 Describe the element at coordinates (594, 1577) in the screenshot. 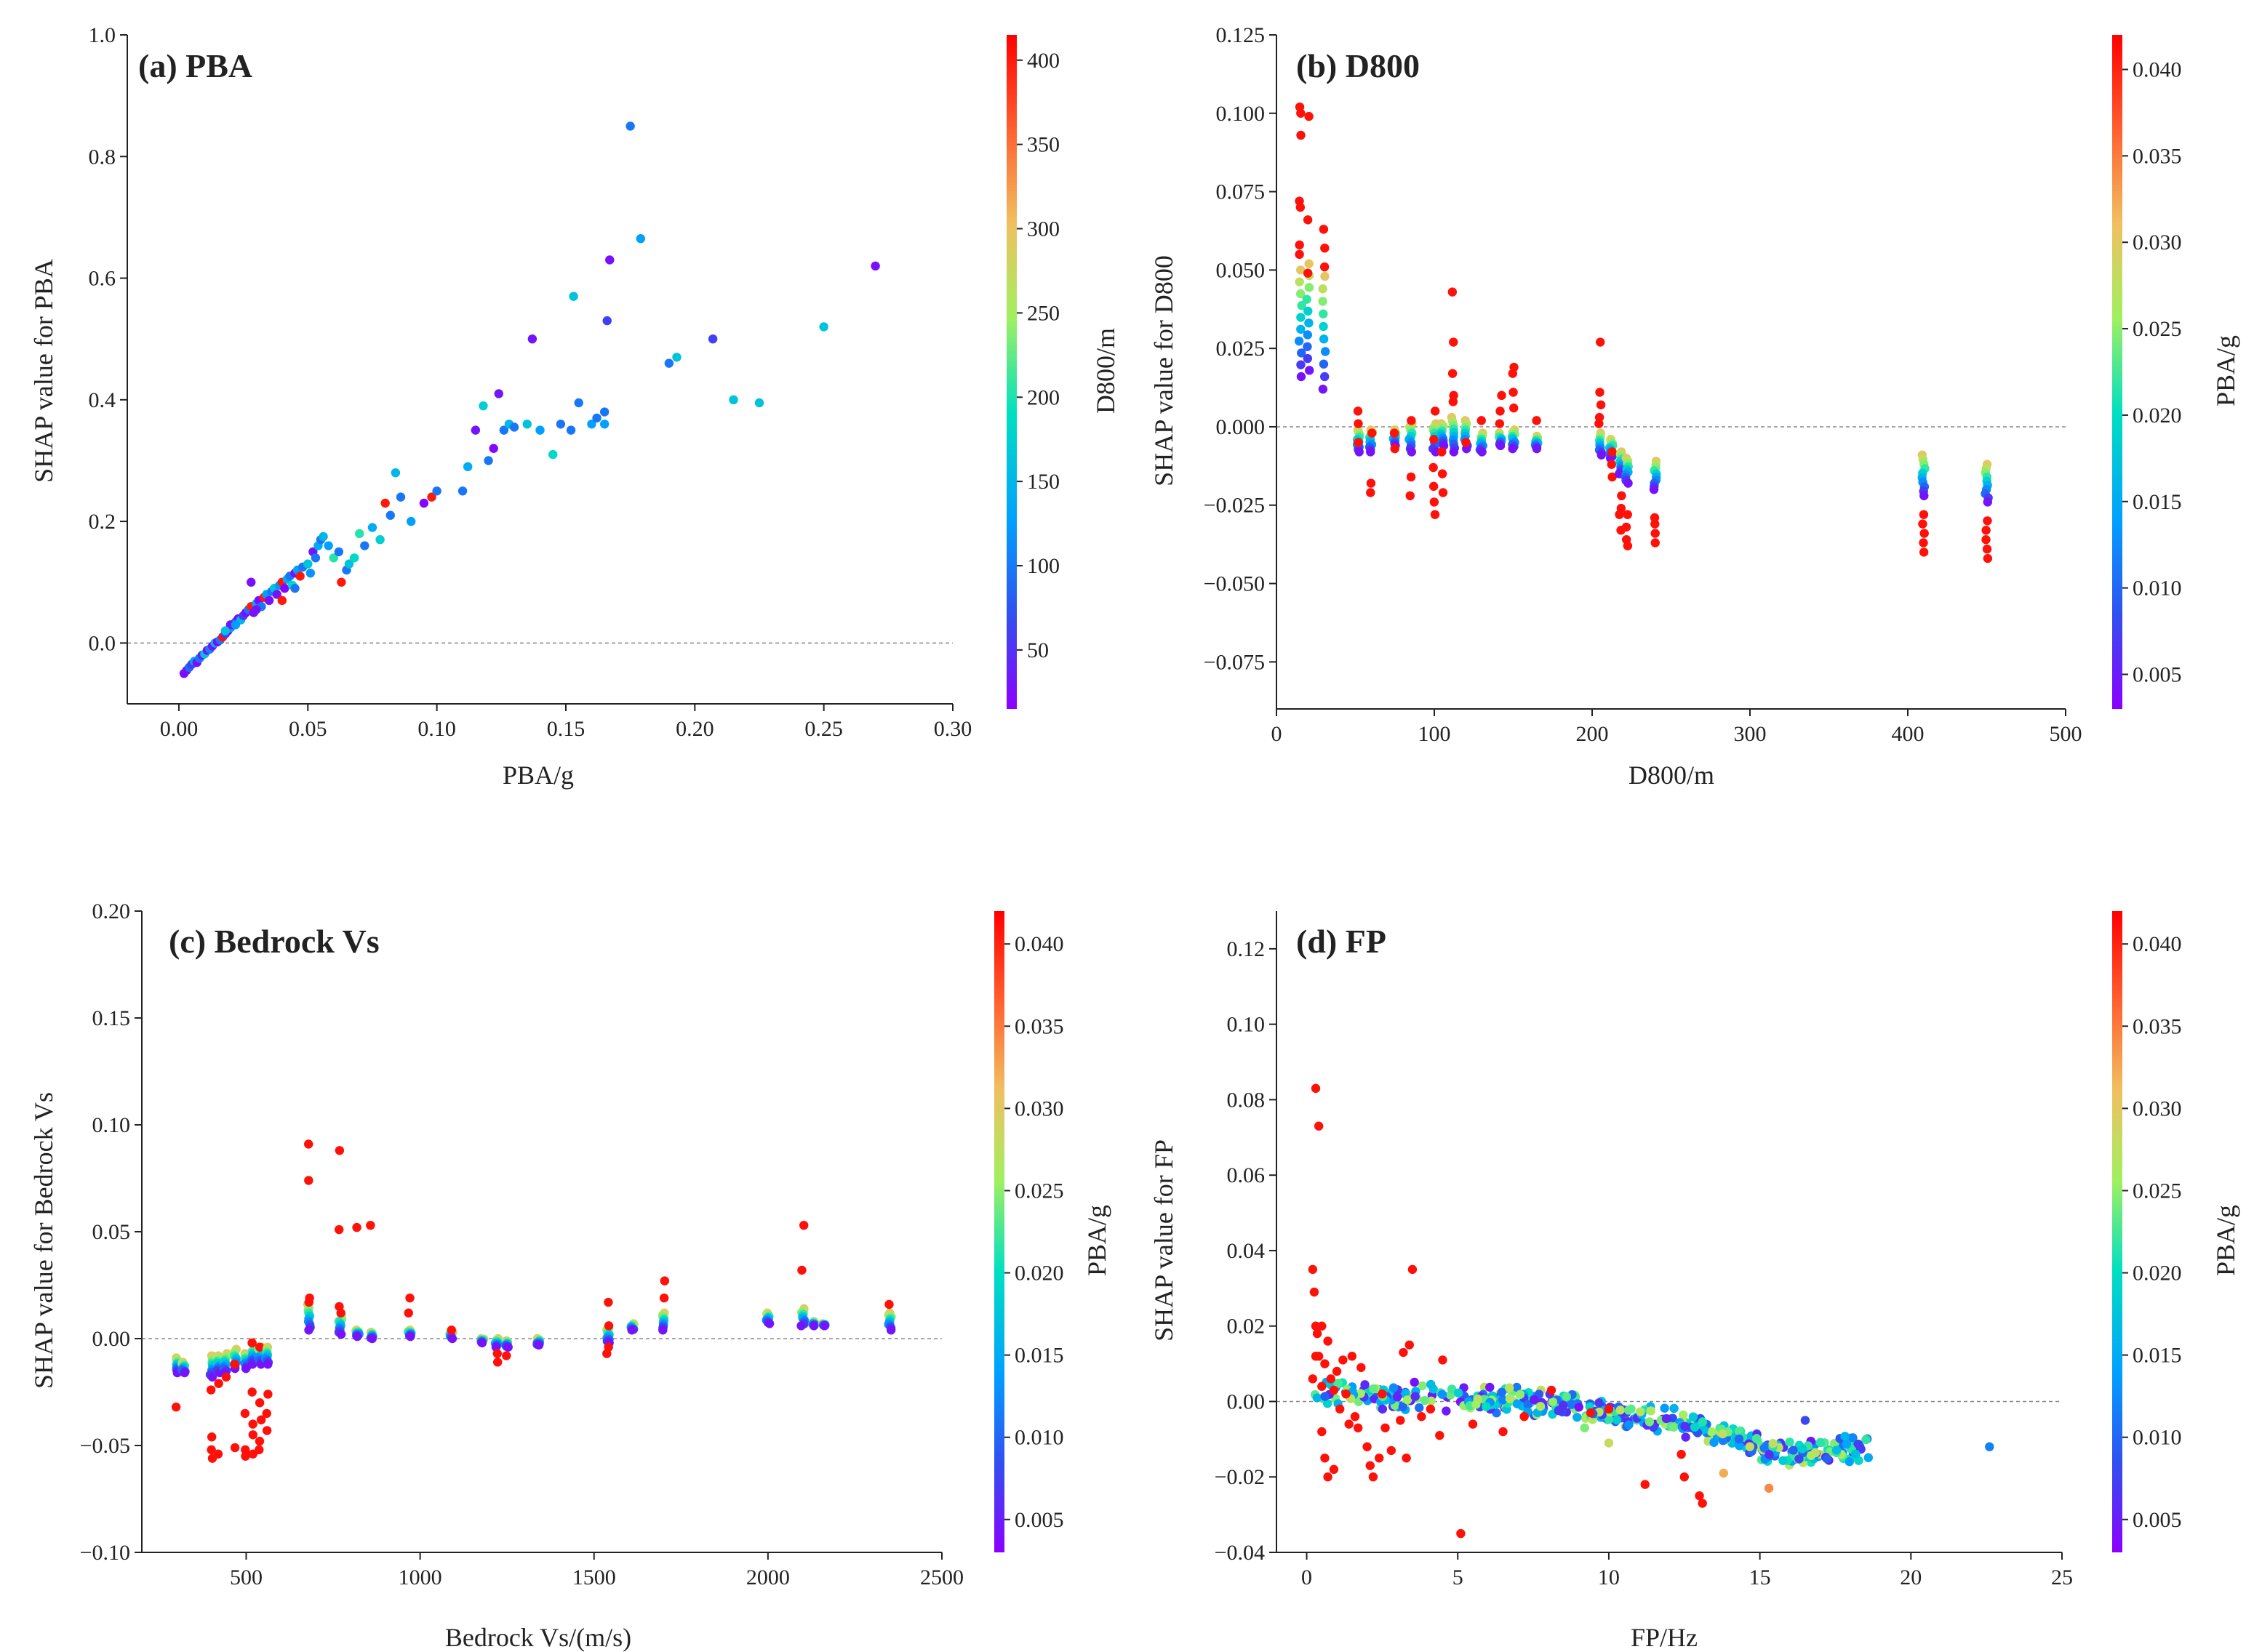

I see `panel-c-x-tick-label: 1500` at that location.